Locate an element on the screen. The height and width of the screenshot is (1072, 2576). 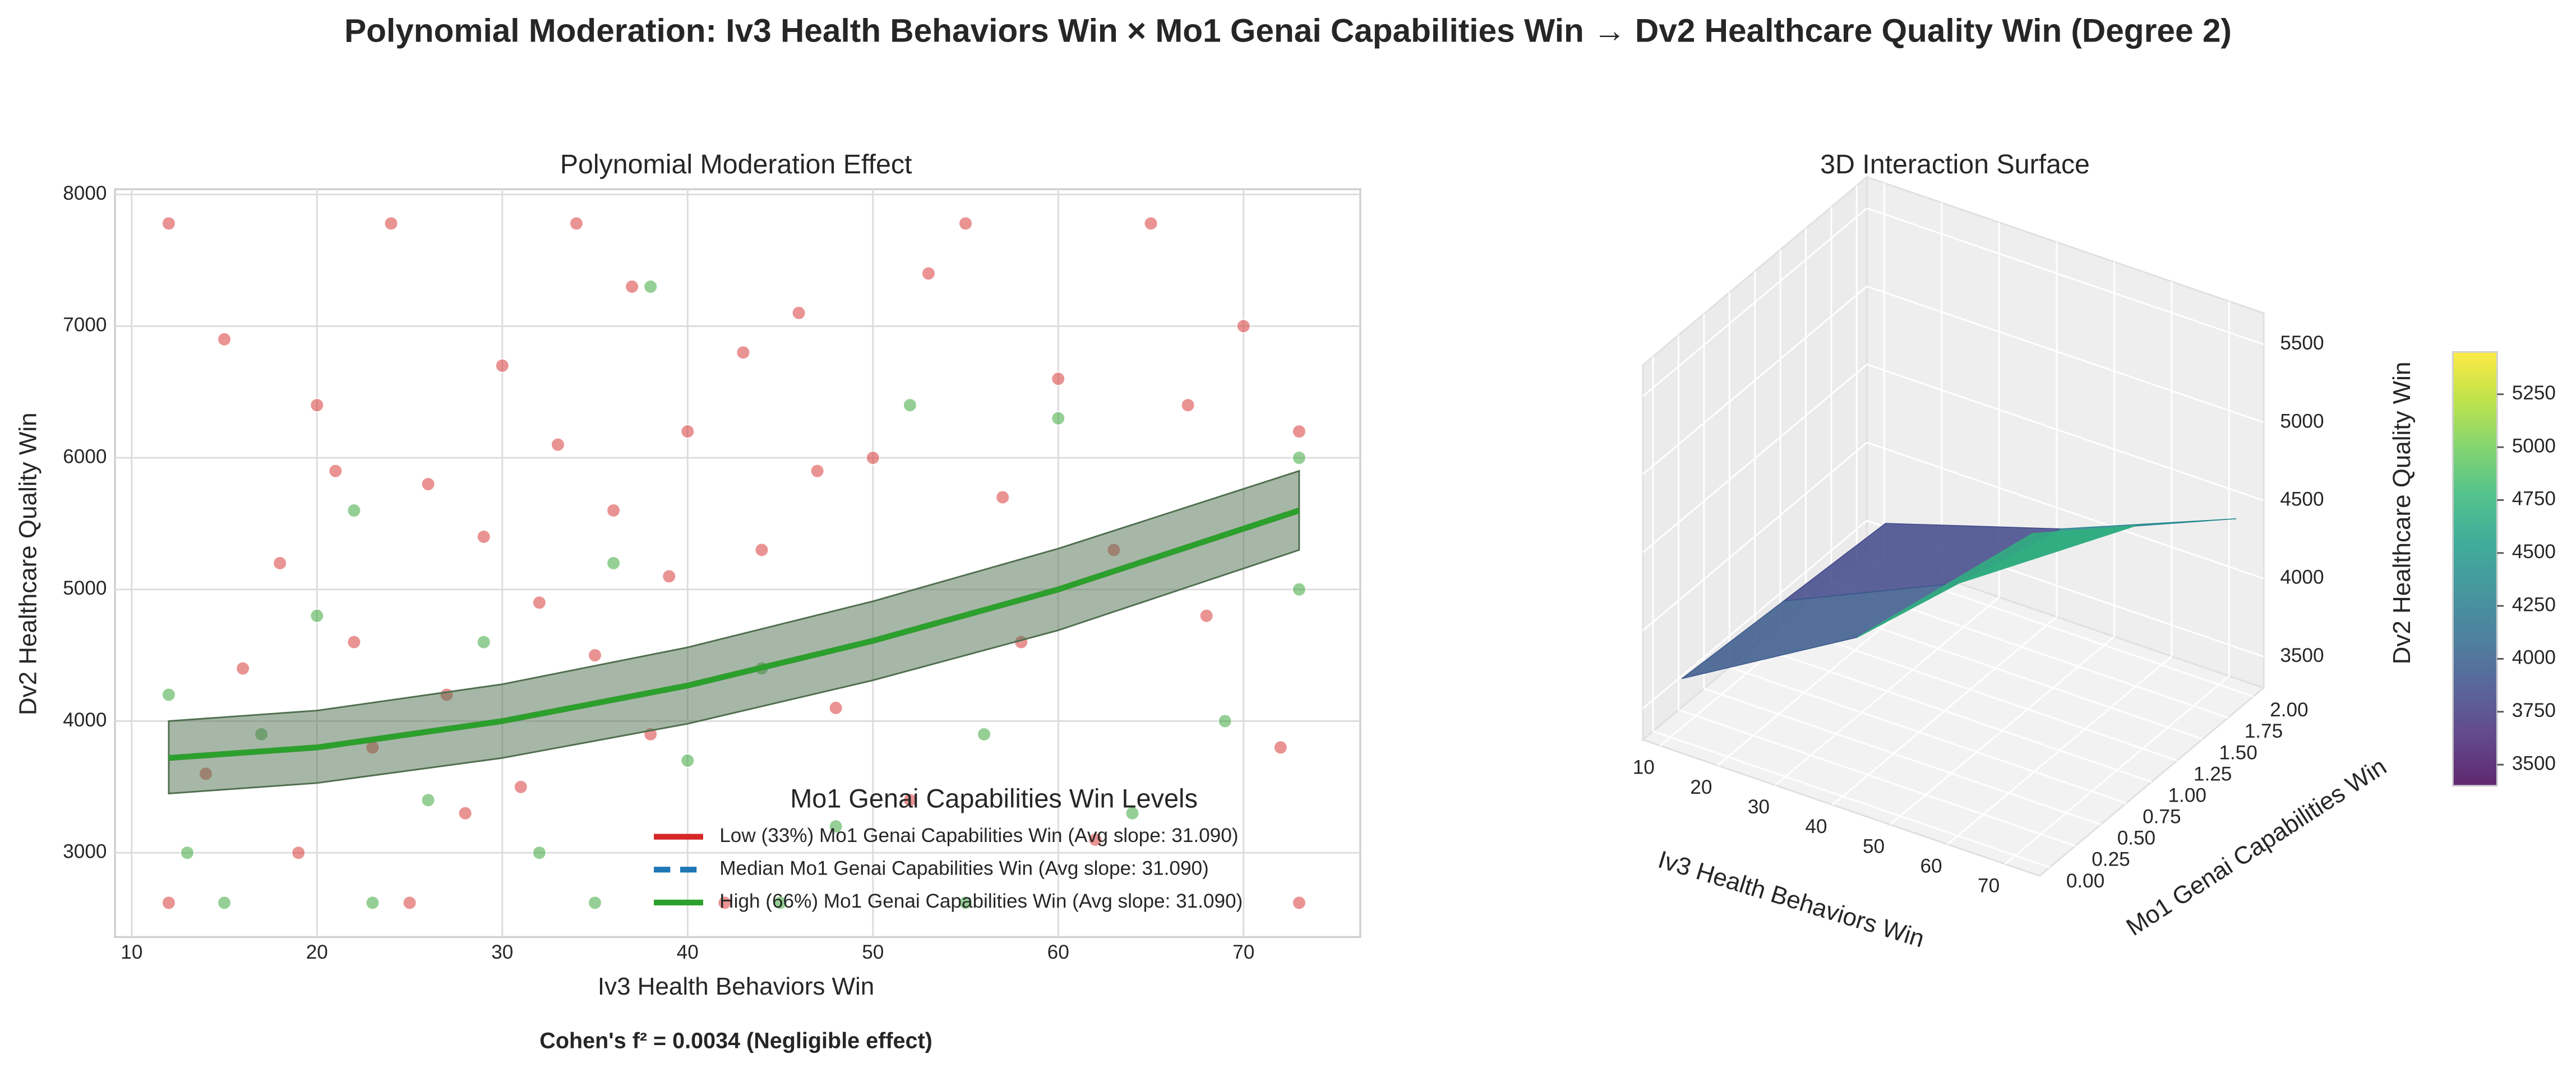
y-tick-label: 2.00 is located at coordinates (2289, 710).